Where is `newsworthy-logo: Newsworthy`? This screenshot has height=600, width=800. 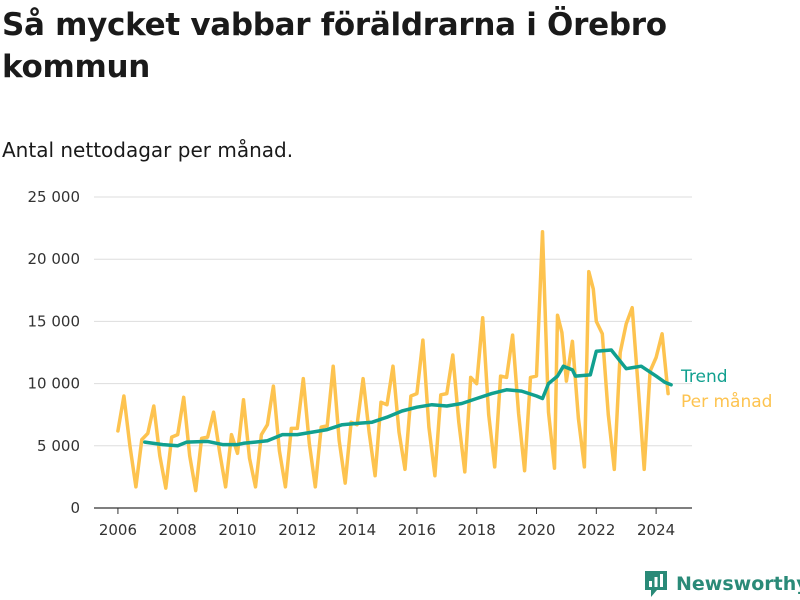
newsworthy-logo: Newsworthy is located at coordinates (722, 584).